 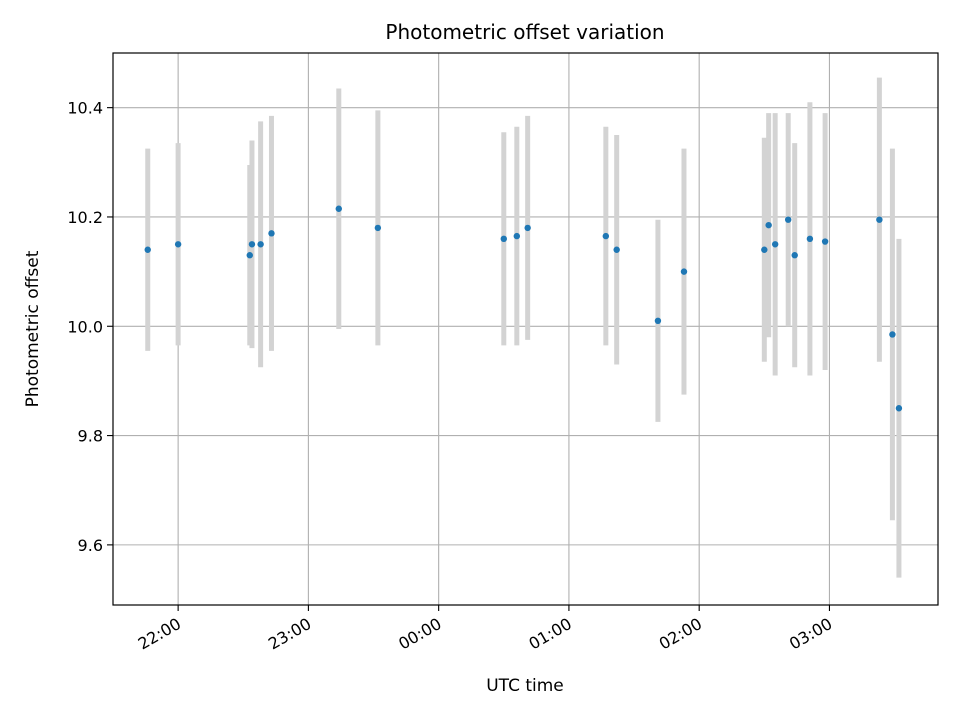 I want to click on y-axis-label: Photometric offset, so click(x=33, y=328).